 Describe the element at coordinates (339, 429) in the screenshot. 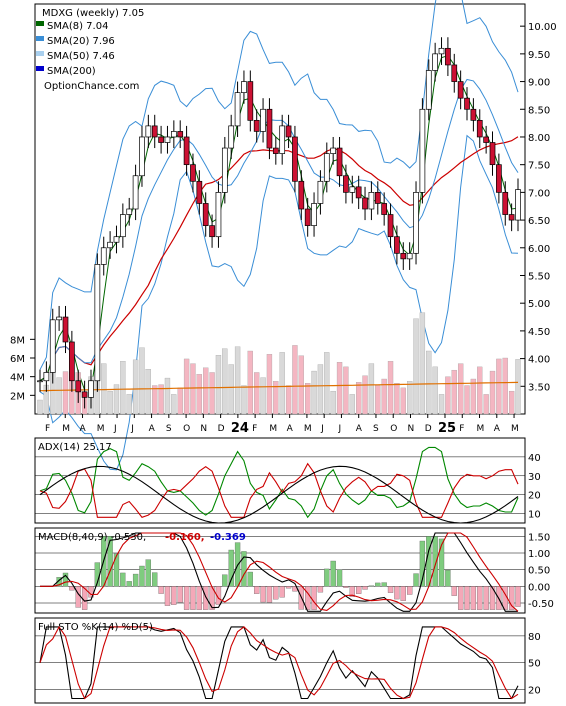

I see `x-tick-label: J` at that location.